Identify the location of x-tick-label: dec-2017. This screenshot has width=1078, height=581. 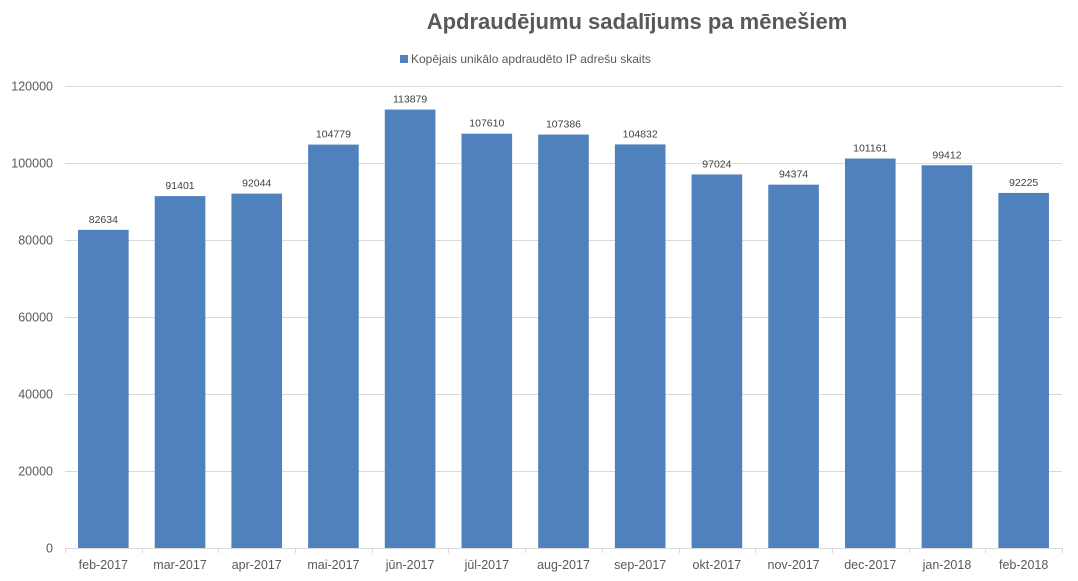
(870, 565).